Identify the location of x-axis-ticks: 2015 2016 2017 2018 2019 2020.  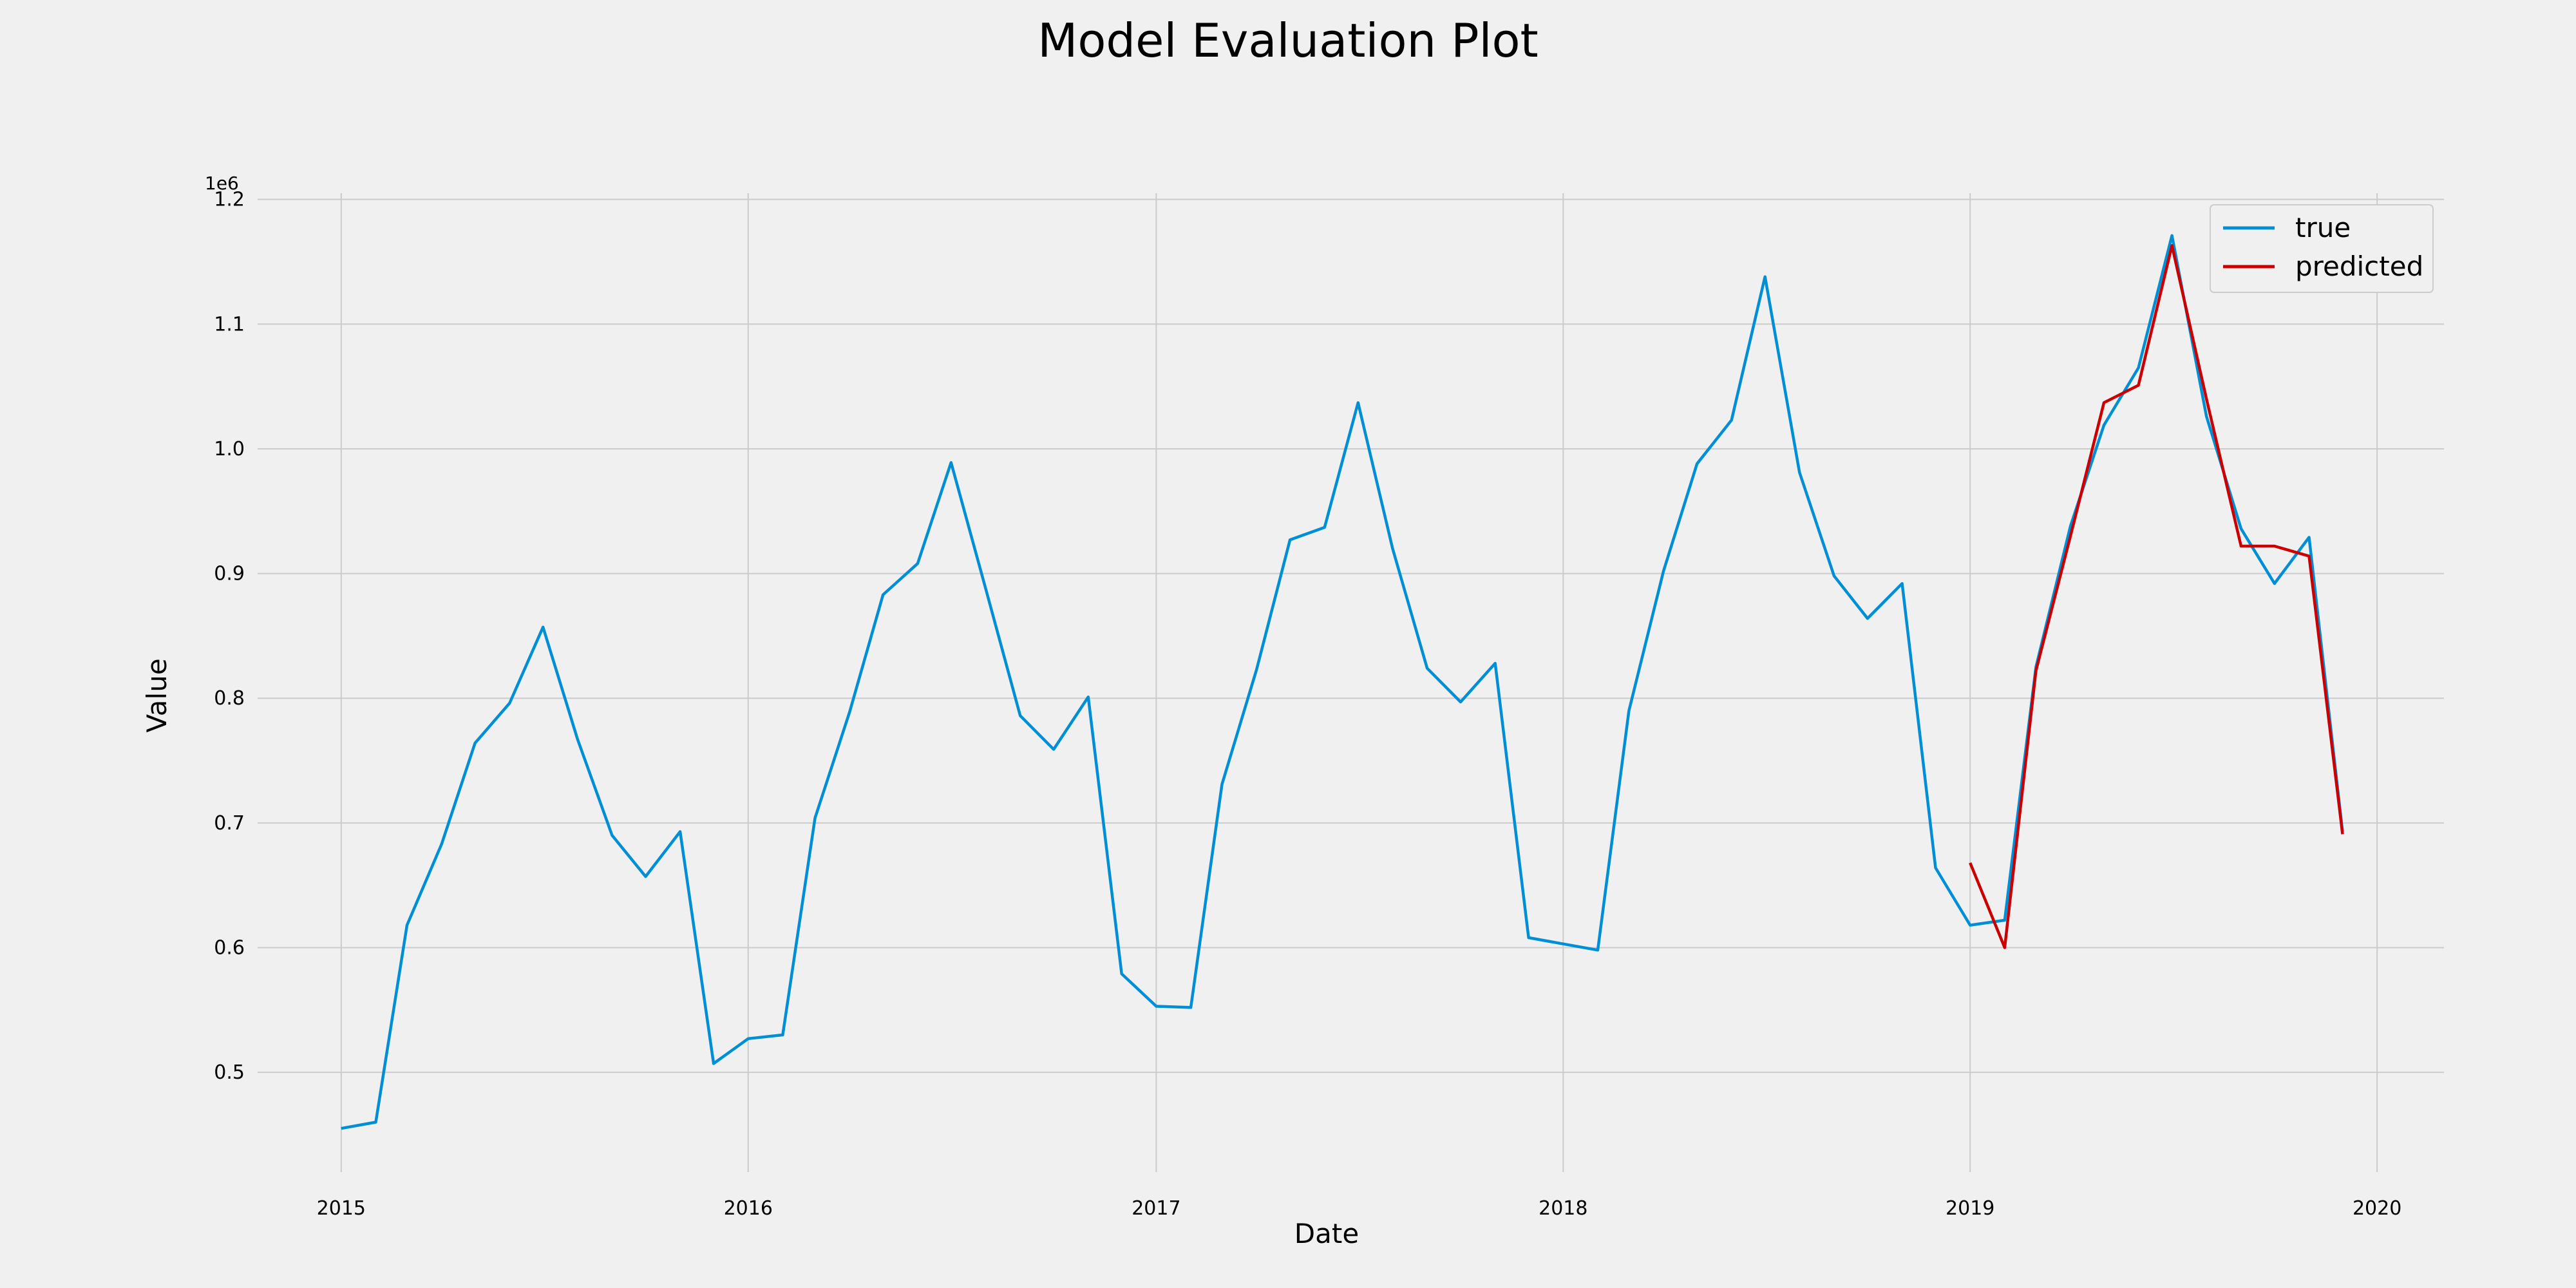
(1359, 1208).